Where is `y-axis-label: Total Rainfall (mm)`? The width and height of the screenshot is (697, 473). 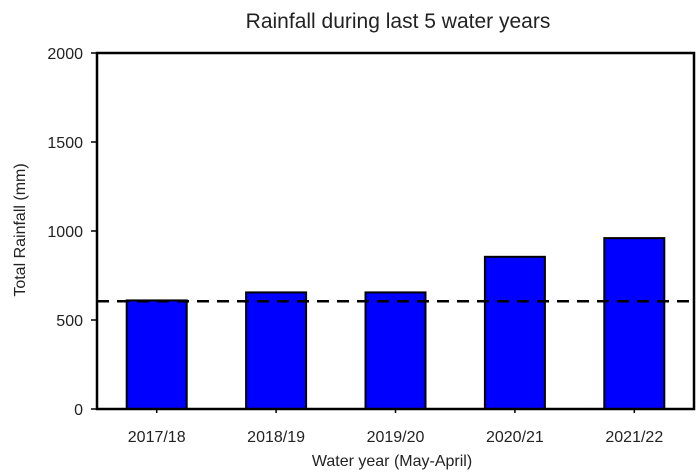
y-axis-label: Total Rainfall (mm) is located at coordinates (20, 229).